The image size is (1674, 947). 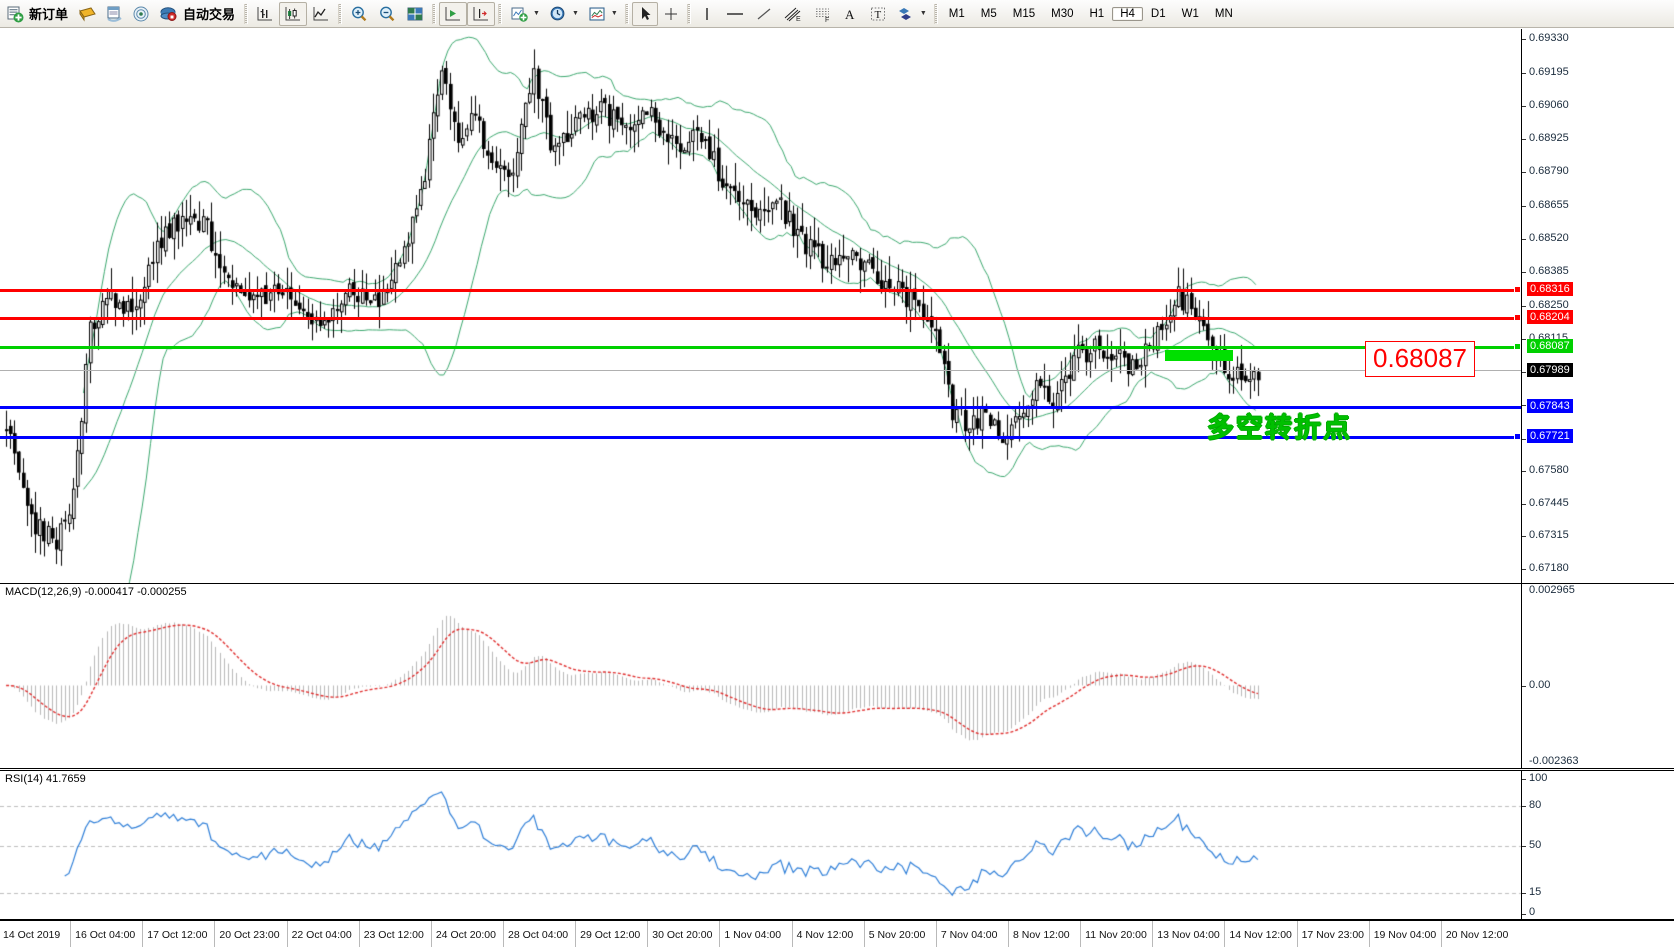 I want to click on text-icon: T, so click(x=877, y=14).